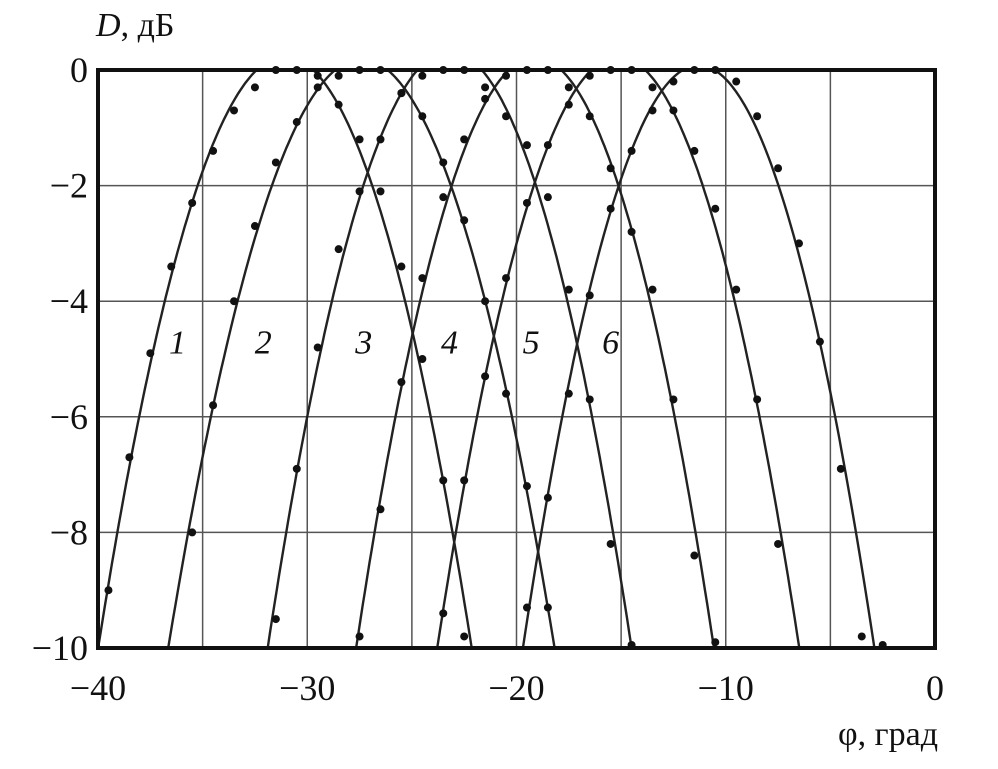 The height and width of the screenshot is (769, 998). What do you see at coordinates (69, 417) in the screenshot?
I see `y-tick-label: −6` at bounding box center [69, 417].